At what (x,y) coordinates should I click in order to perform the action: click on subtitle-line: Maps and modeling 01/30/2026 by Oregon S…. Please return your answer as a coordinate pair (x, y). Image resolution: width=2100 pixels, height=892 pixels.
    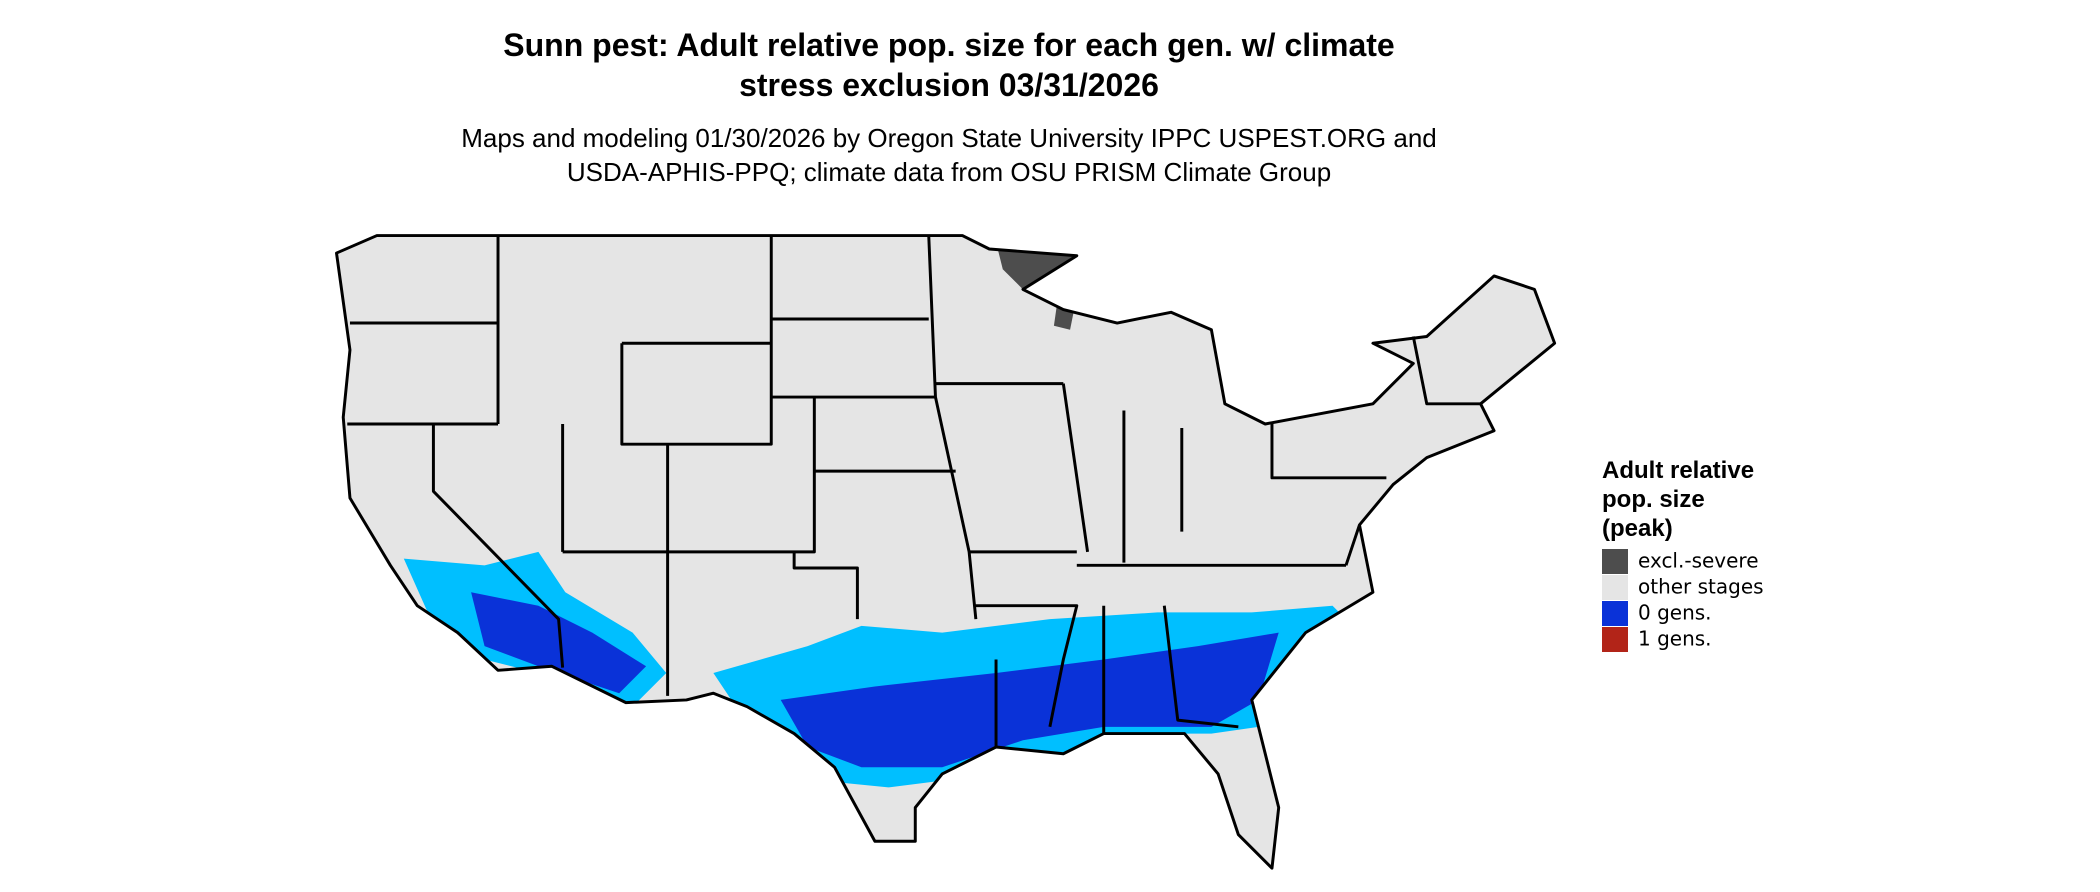
    Looking at the image, I should click on (949, 138).